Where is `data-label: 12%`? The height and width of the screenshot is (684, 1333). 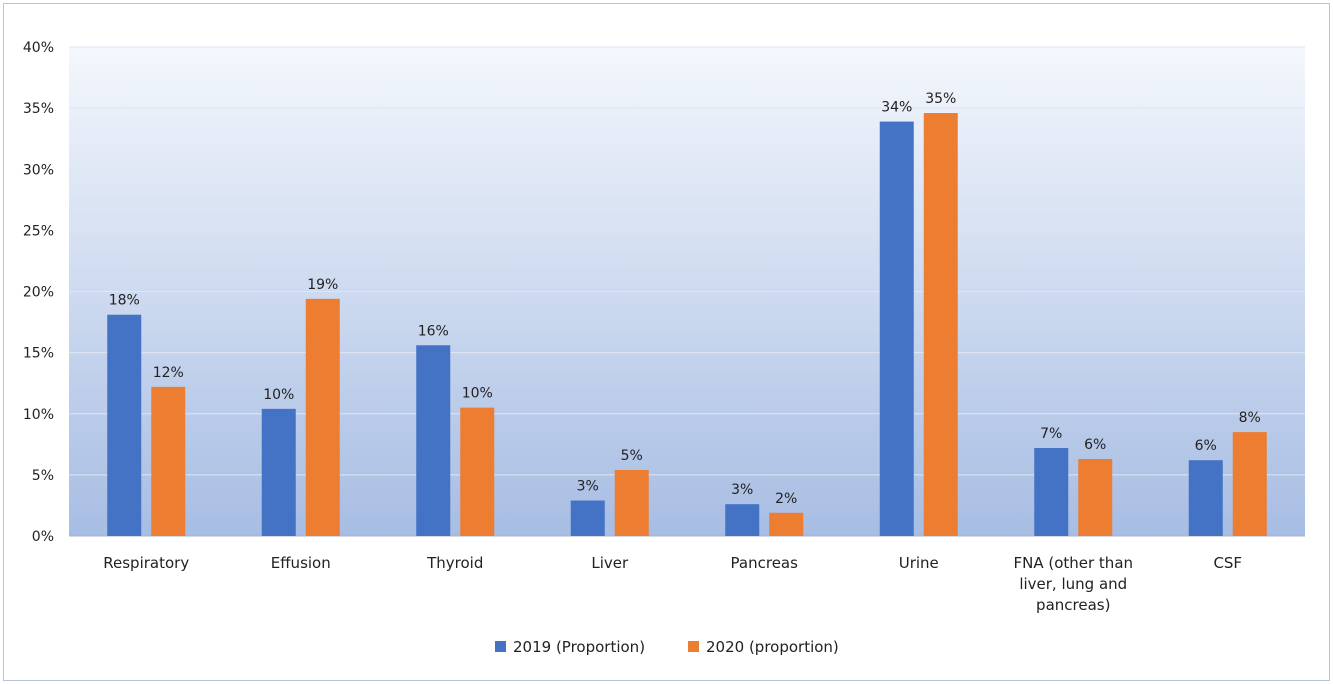
data-label: 12% is located at coordinates (168, 373).